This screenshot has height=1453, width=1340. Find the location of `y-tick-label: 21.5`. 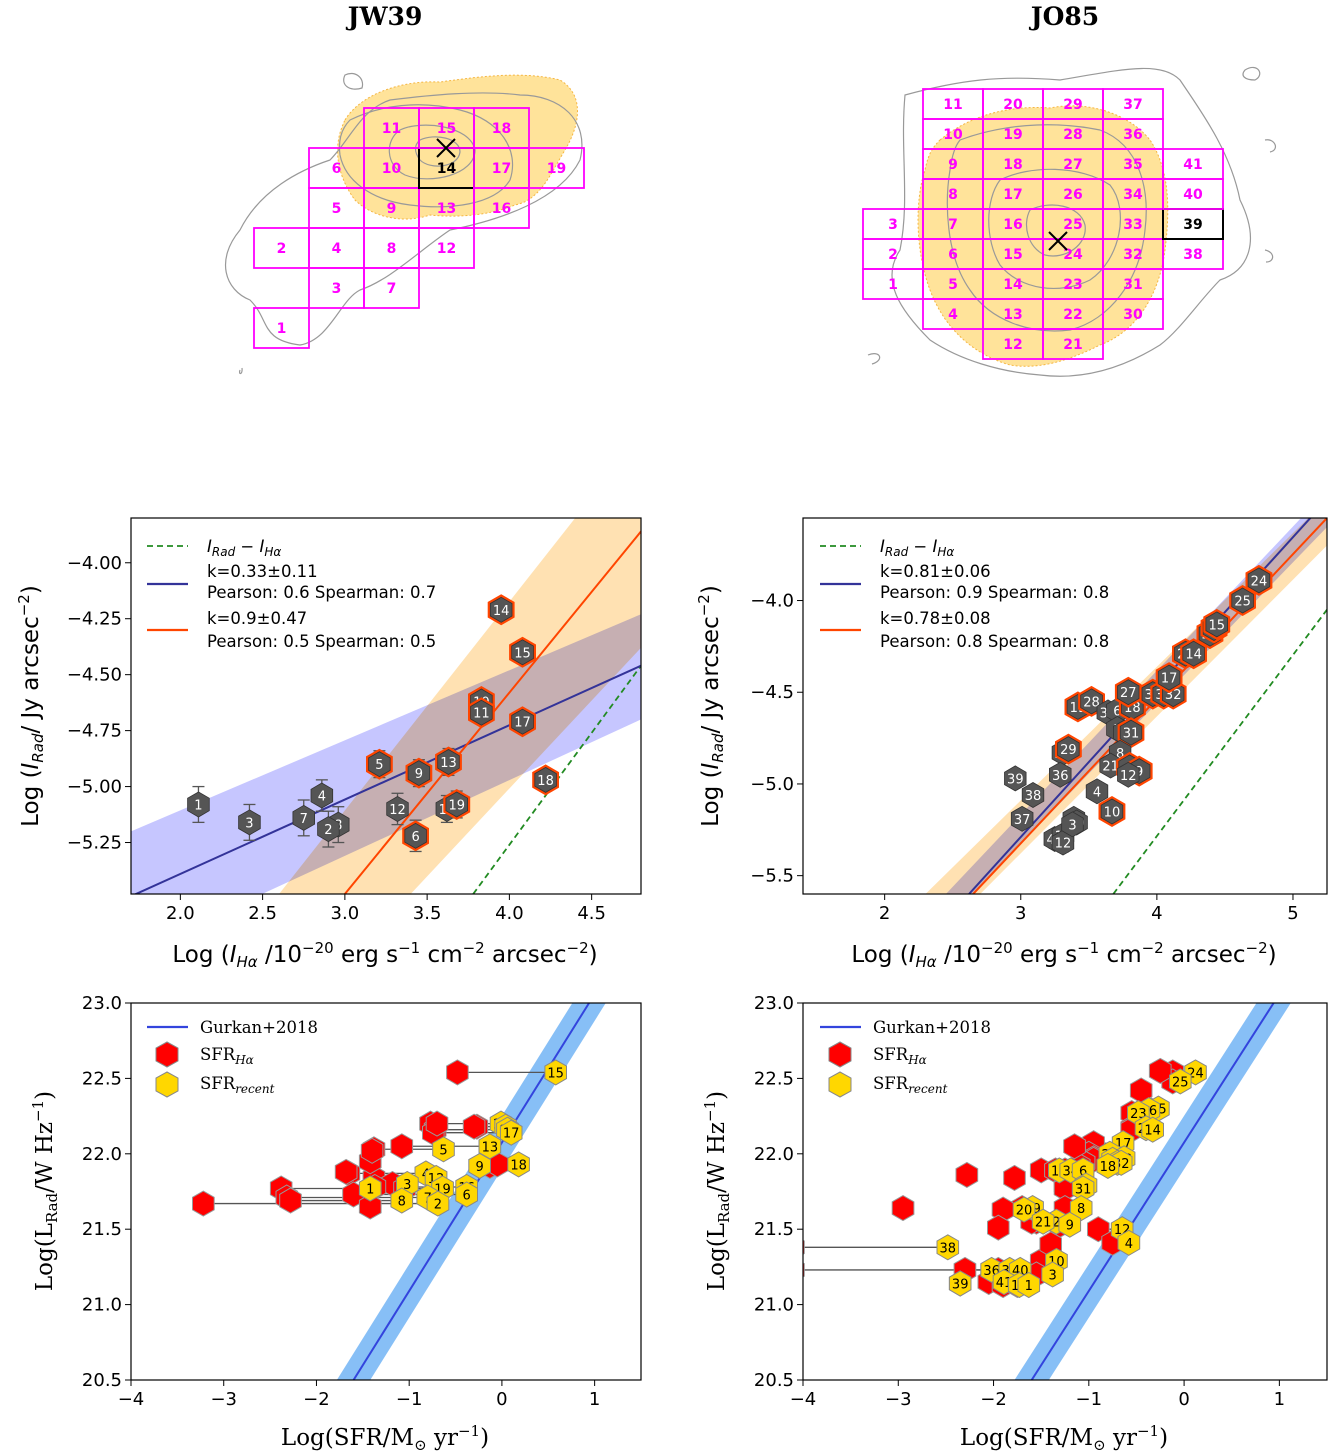

y-tick-label: 21.5 is located at coordinates (774, 1229).